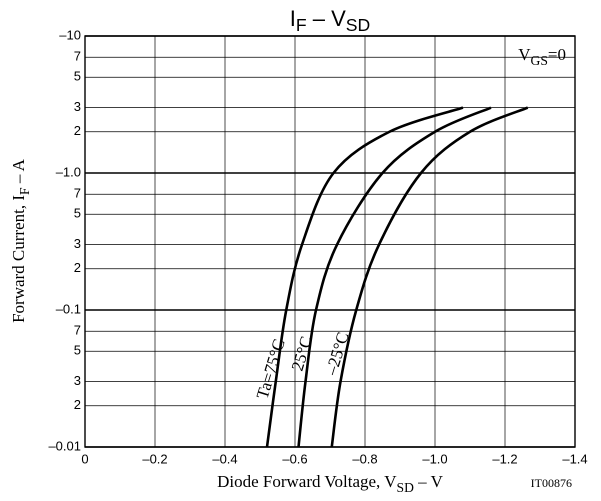 Image resolution: width=601 pixels, height=501 pixels. I want to click on figure-code: IT00876, so click(551, 483).